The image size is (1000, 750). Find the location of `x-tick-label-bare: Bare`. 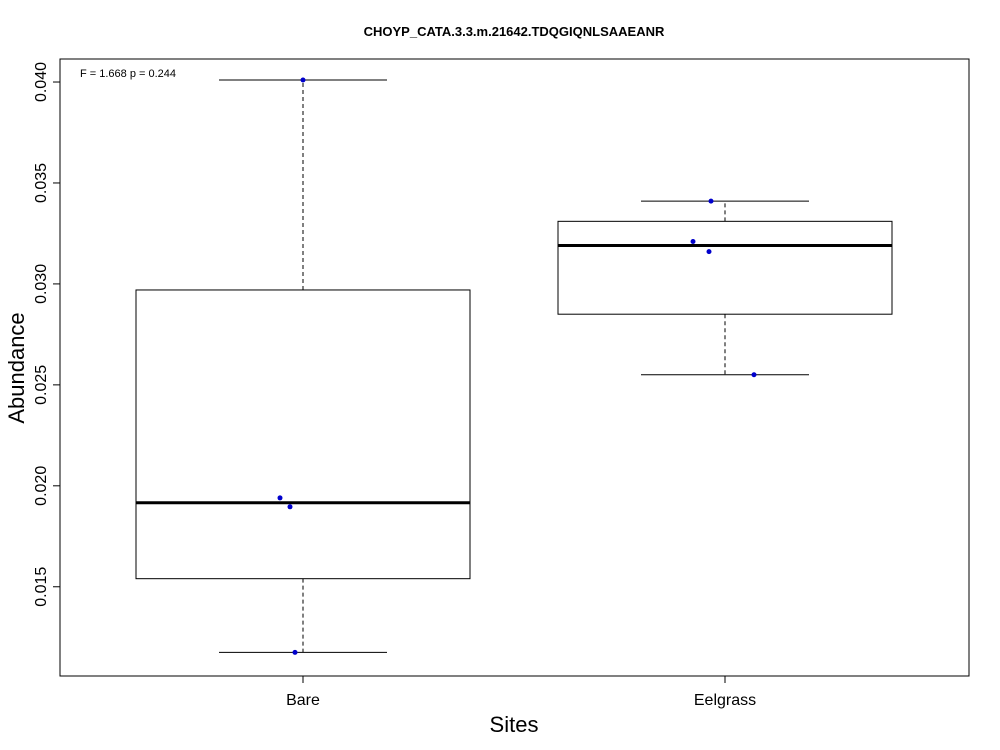

x-tick-label-bare: Bare is located at coordinates (303, 700).